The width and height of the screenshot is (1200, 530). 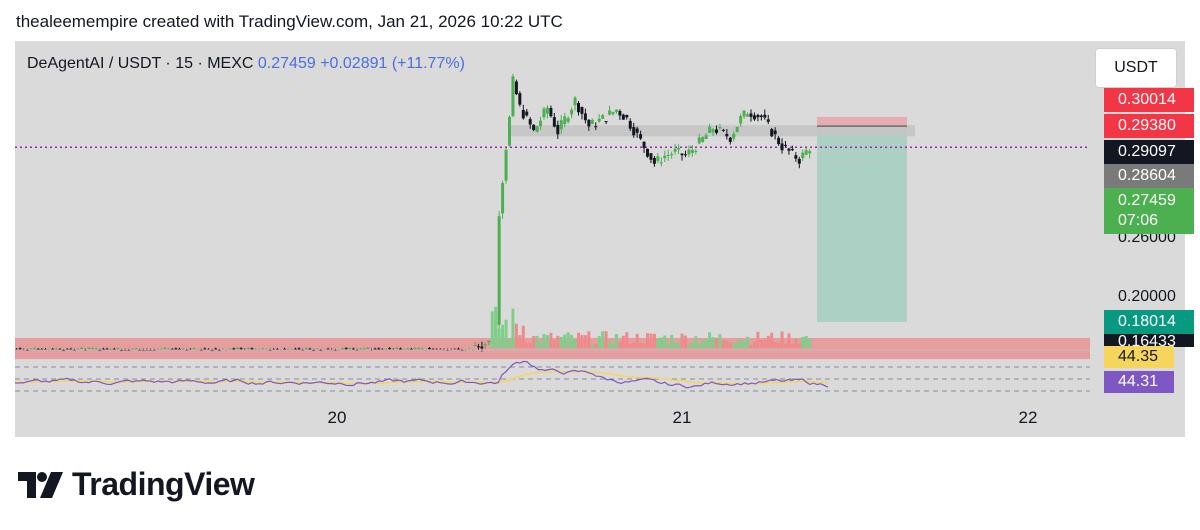 What do you see at coordinates (1149, 152) in the screenshot?
I see `price-label-p3: 0.29097` at bounding box center [1149, 152].